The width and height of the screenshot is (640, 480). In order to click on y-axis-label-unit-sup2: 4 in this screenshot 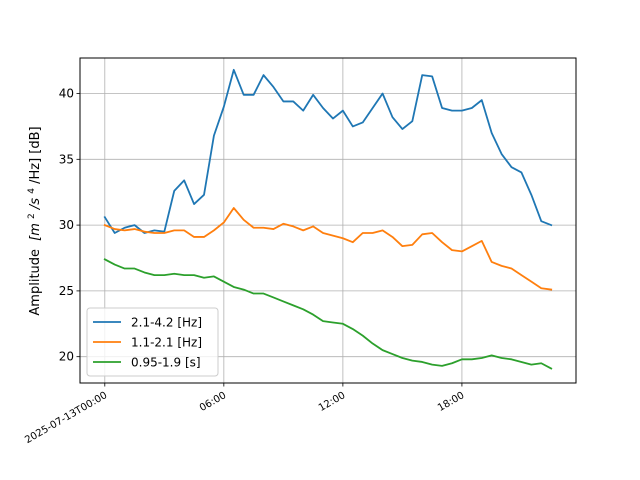, I will do `click(32, 191)`.